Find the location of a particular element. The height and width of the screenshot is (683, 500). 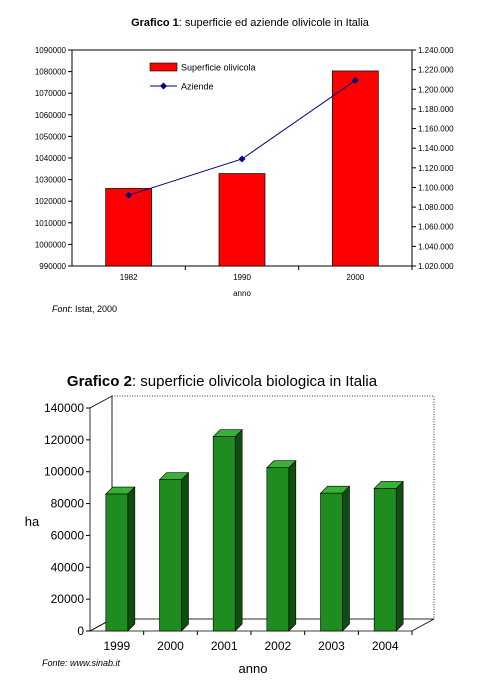

chart1-right-tick-label: 1.060.000 is located at coordinates (436, 227).